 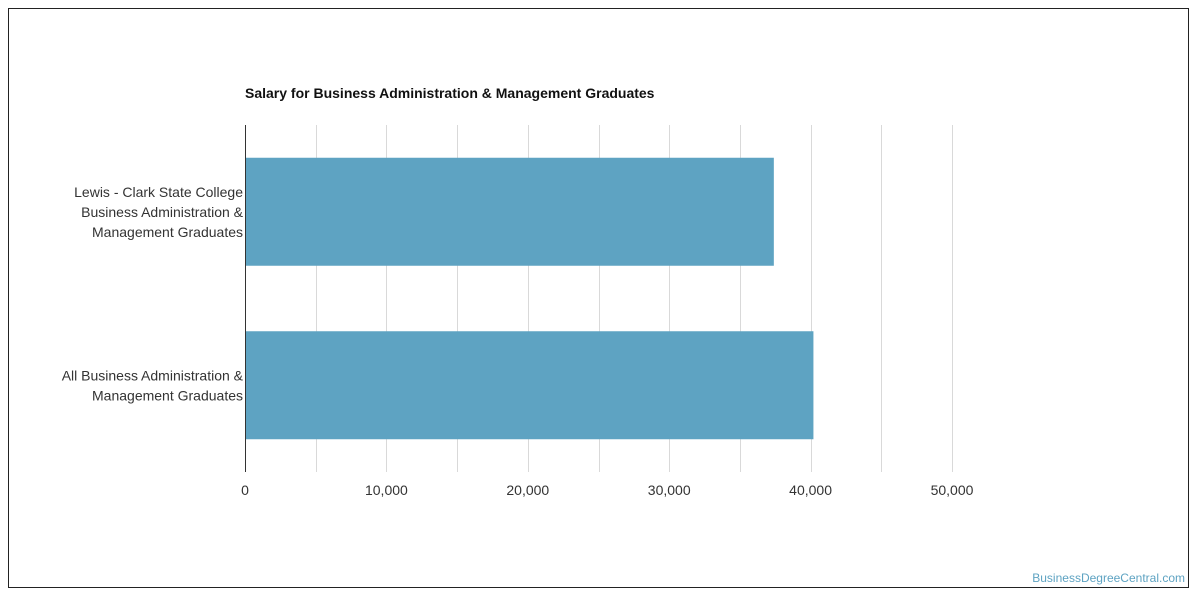 What do you see at coordinates (810, 490) in the screenshot?
I see `x-tick-label: 40,000` at bounding box center [810, 490].